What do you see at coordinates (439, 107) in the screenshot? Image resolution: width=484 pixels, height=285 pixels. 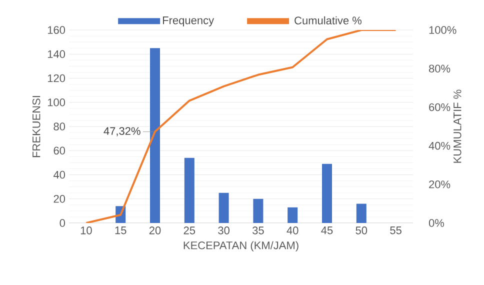 I see `y2-tick-label: 60%` at bounding box center [439, 107].